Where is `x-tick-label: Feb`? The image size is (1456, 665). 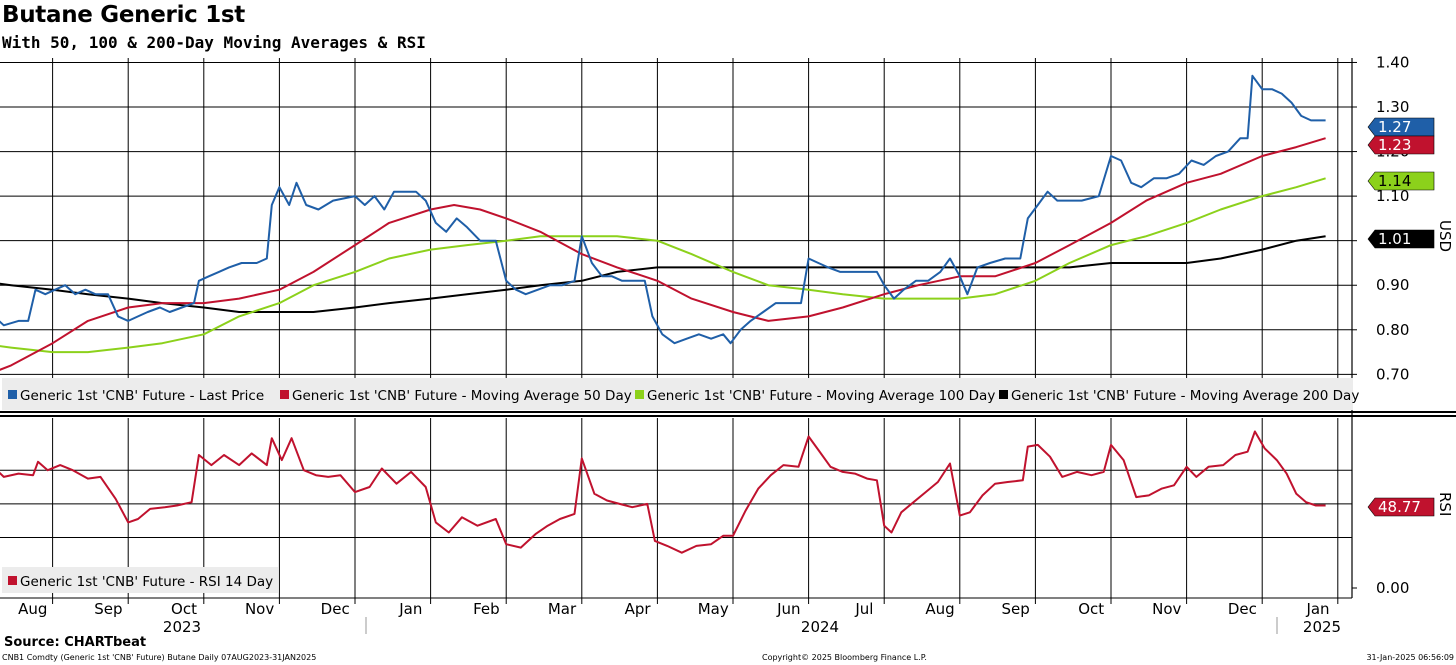
x-tick-label: Feb is located at coordinates (486, 609).